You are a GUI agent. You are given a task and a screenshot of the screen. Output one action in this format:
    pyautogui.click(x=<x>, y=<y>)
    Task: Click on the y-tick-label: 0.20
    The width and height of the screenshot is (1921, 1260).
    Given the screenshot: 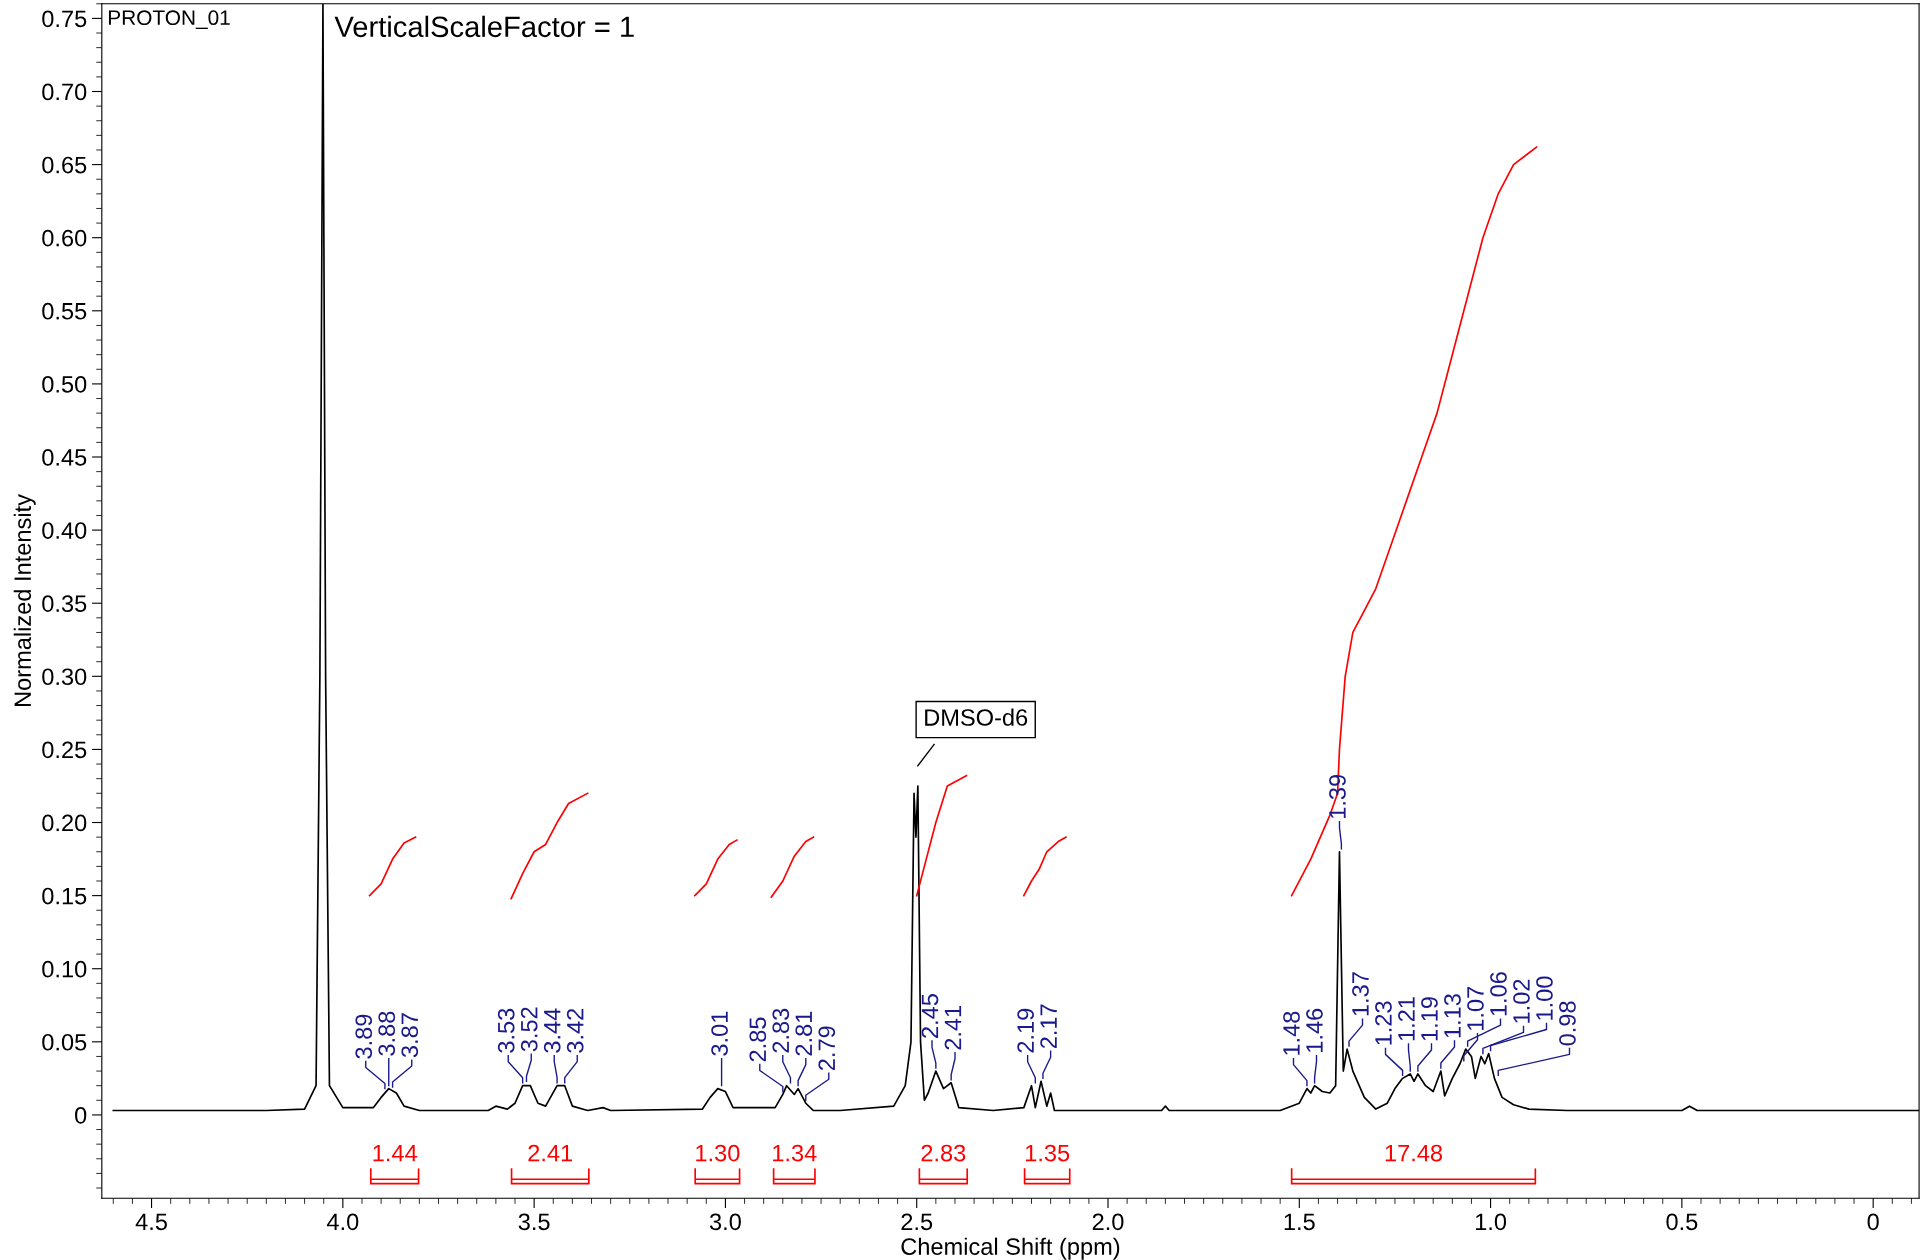 What is the action you would take?
    pyautogui.click(x=64, y=823)
    